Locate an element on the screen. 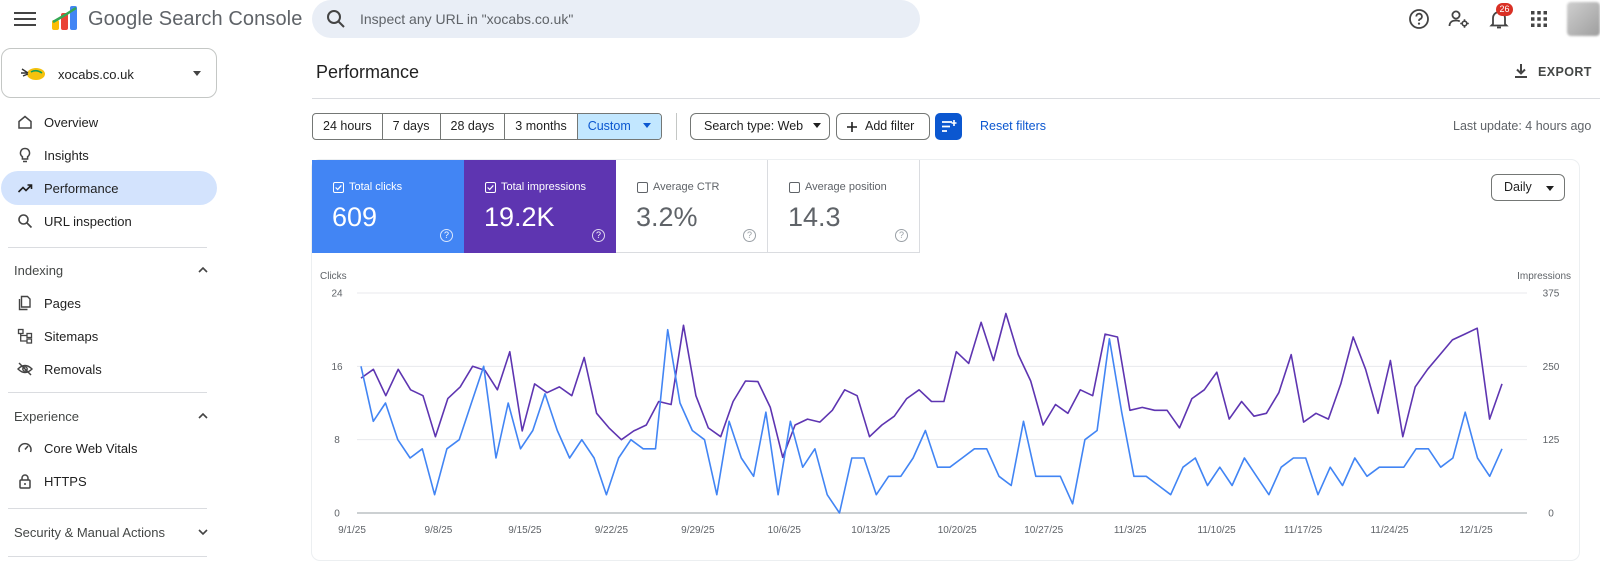 Image resolution: width=1600 pixels, height=565 pixels. manage-users-icon is located at coordinates (1459, 19).